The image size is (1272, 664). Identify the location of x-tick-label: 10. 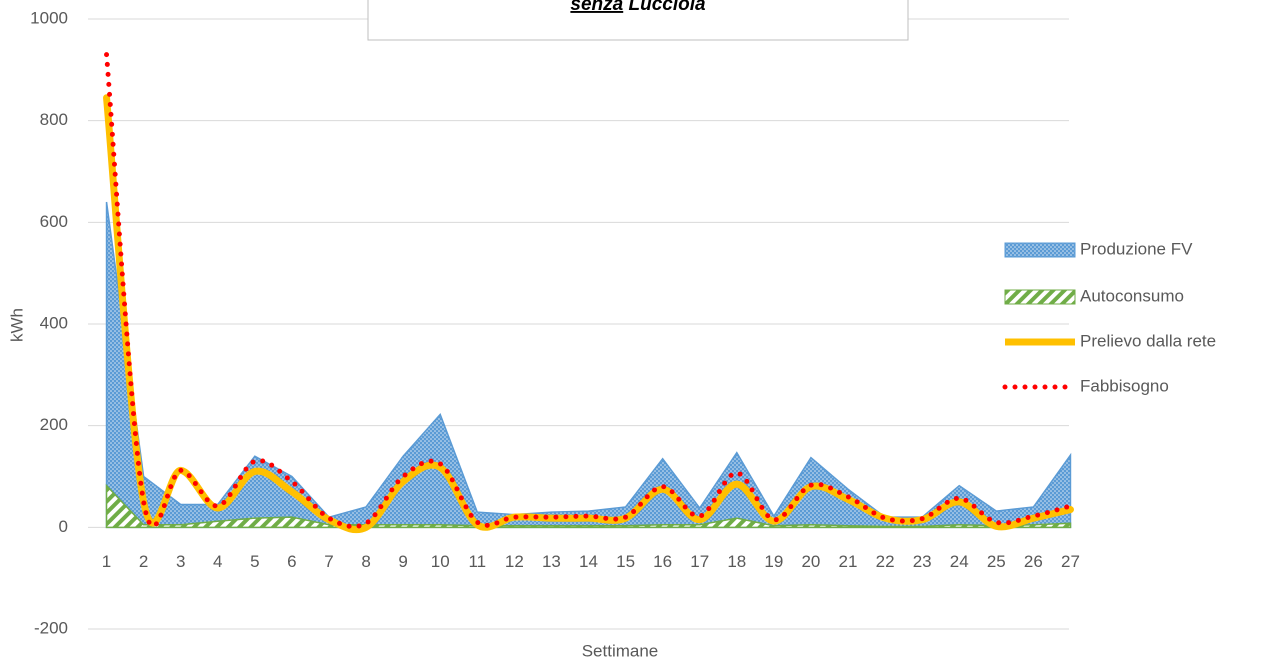
(440, 561).